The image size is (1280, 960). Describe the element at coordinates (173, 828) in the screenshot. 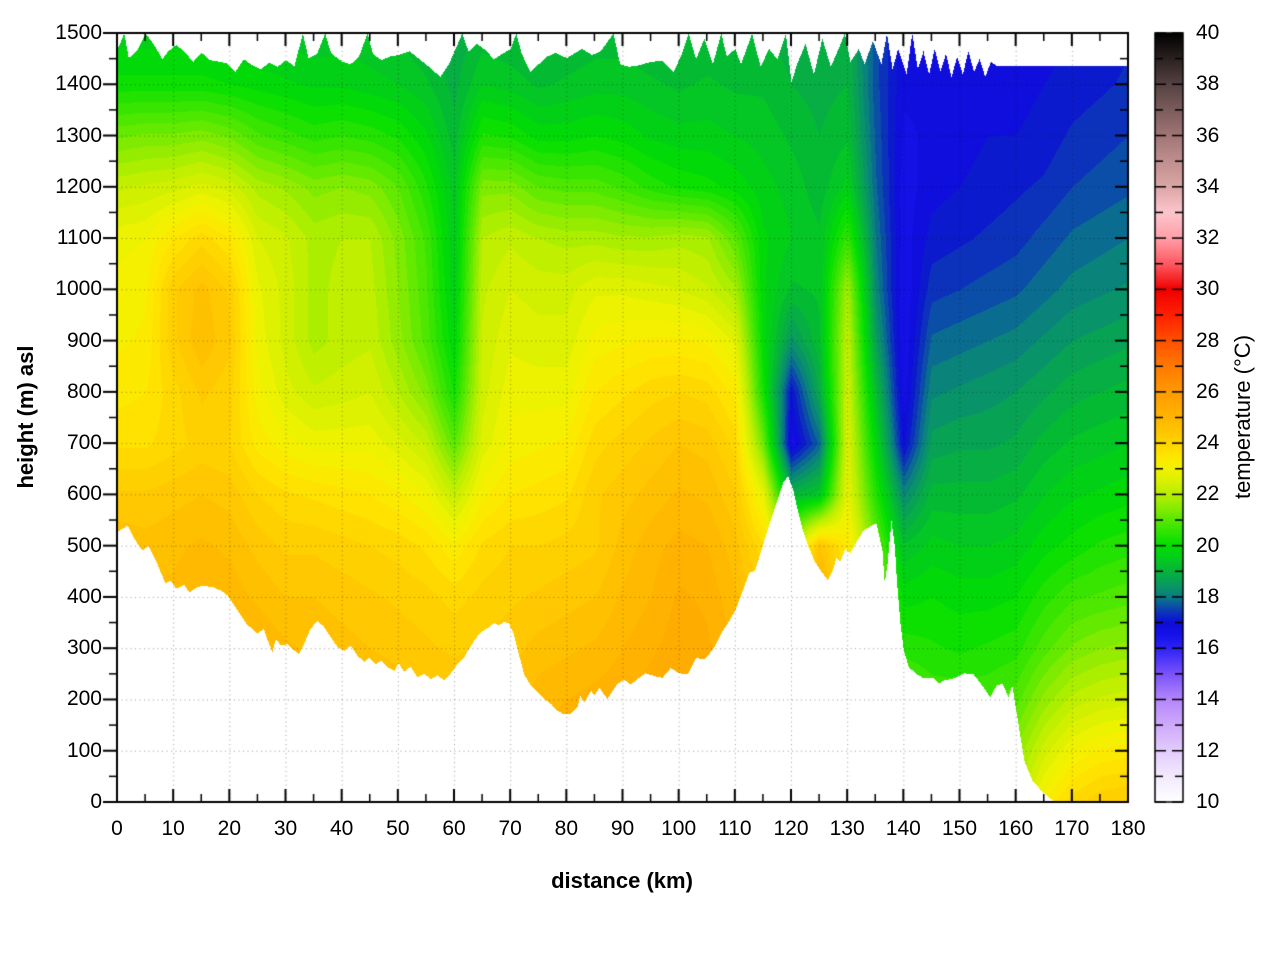

I see `x-tick-label: 10` at that location.